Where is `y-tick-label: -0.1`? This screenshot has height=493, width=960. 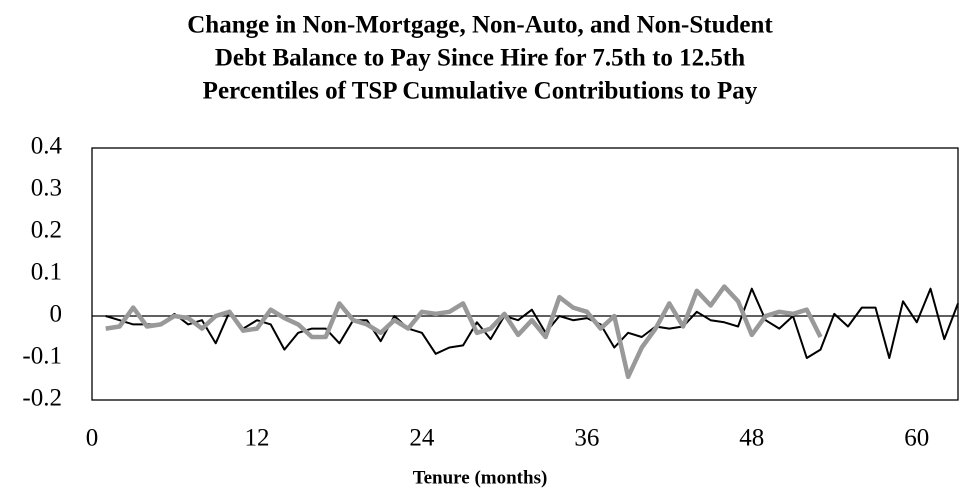
y-tick-label: -0.1 is located at coordinates (42, 356).